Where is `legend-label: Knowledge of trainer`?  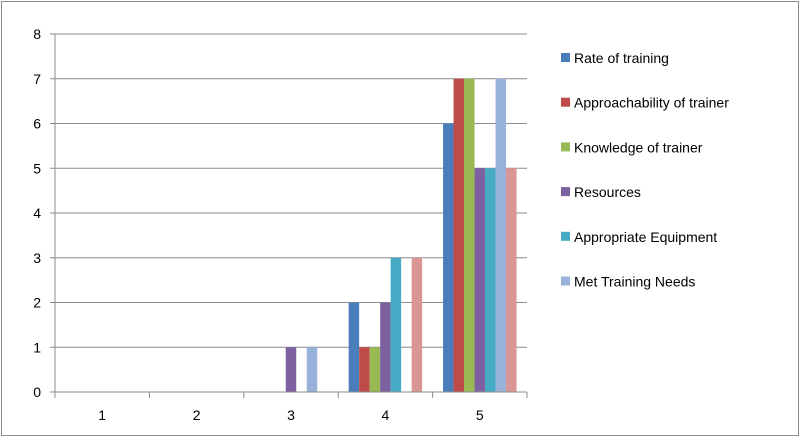 legend-label: Knowledge of trainer is located at coordinates (638, 147).